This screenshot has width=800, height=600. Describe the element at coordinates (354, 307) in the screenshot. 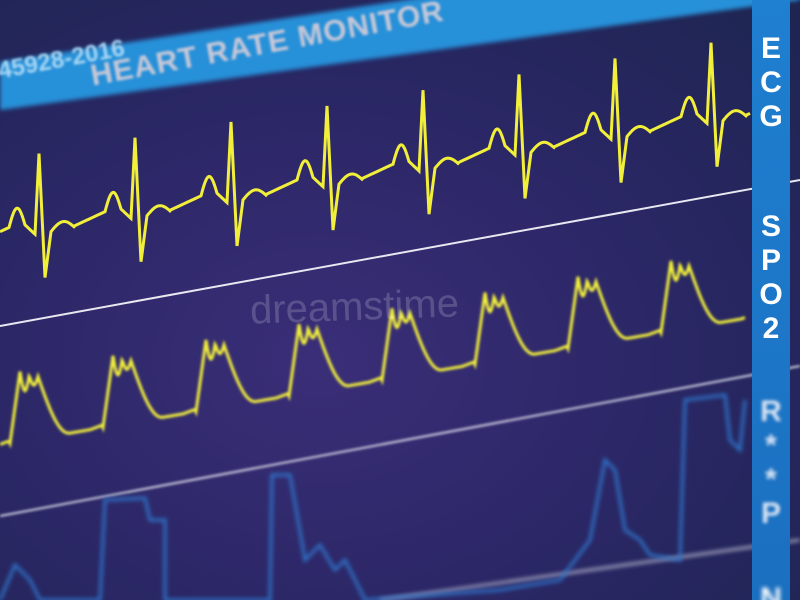

I see `watermark: dreamstime` at that location.